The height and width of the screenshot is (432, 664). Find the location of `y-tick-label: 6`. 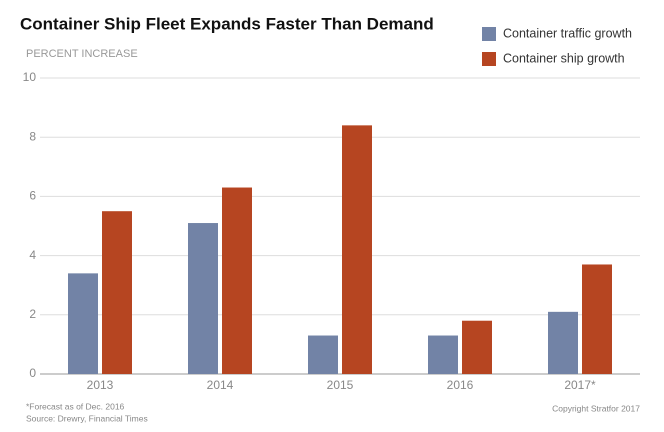

y-tick-label: 6 is located at coordinates (32, 196).